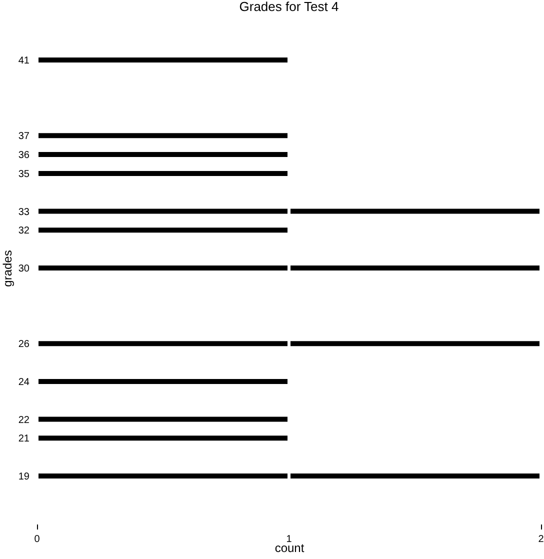 The image size is (544, 559). Describe the element at coordinates (24, 477) in the screenshot. I see `y-tick-label: 19` at that location.